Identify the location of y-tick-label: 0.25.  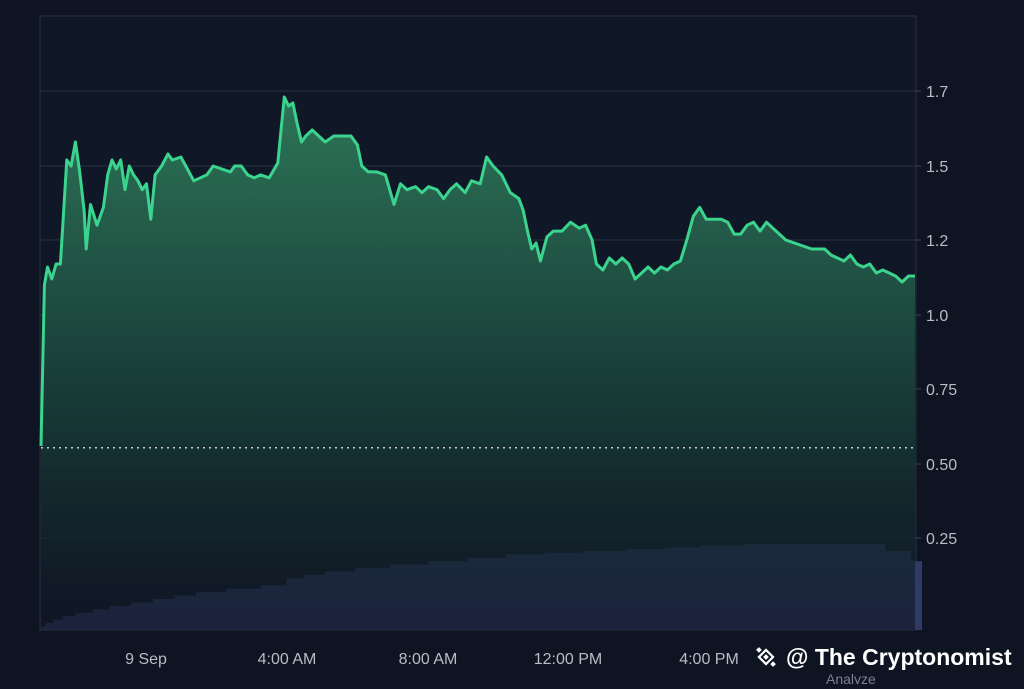
(941, 539).